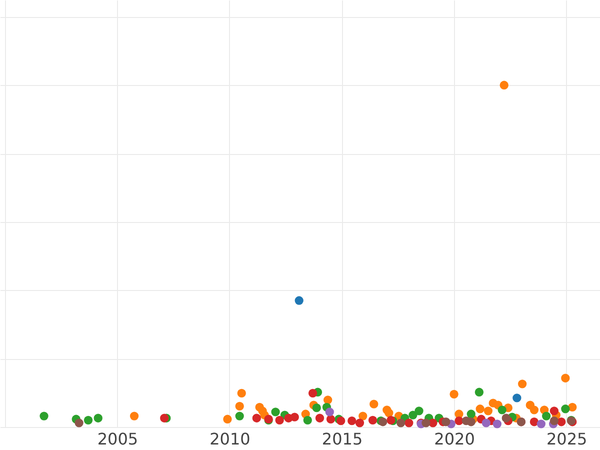 The height and width of the screenshot is (450, 600). Describe the element at coordinates (342, 439) in the screenshot. I see `x-tick-label: 2015` at that location.